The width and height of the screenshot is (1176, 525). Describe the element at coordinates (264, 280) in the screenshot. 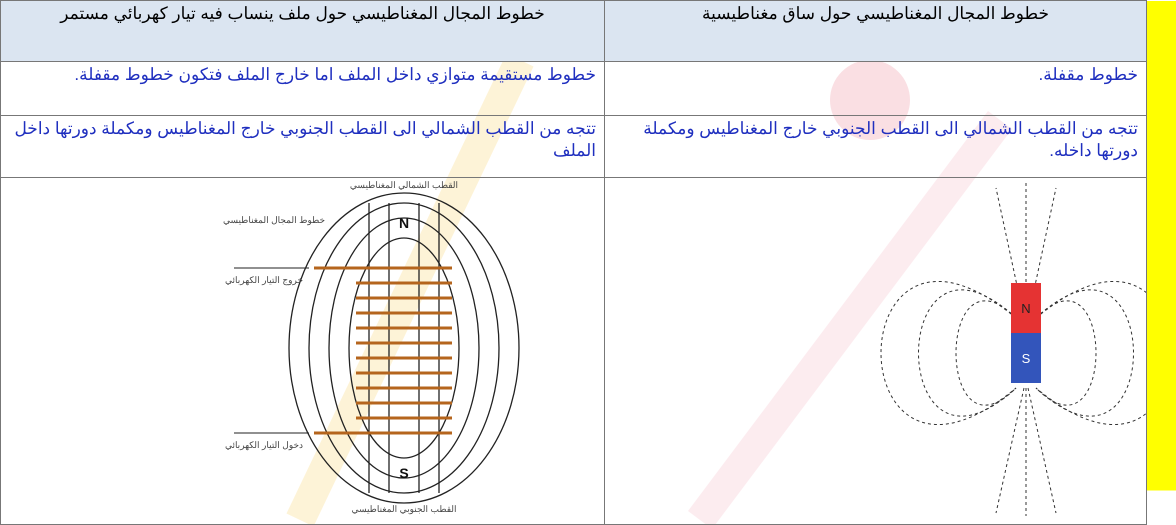

I see `figure-label: خروج التيار الكهربائي` at that location.